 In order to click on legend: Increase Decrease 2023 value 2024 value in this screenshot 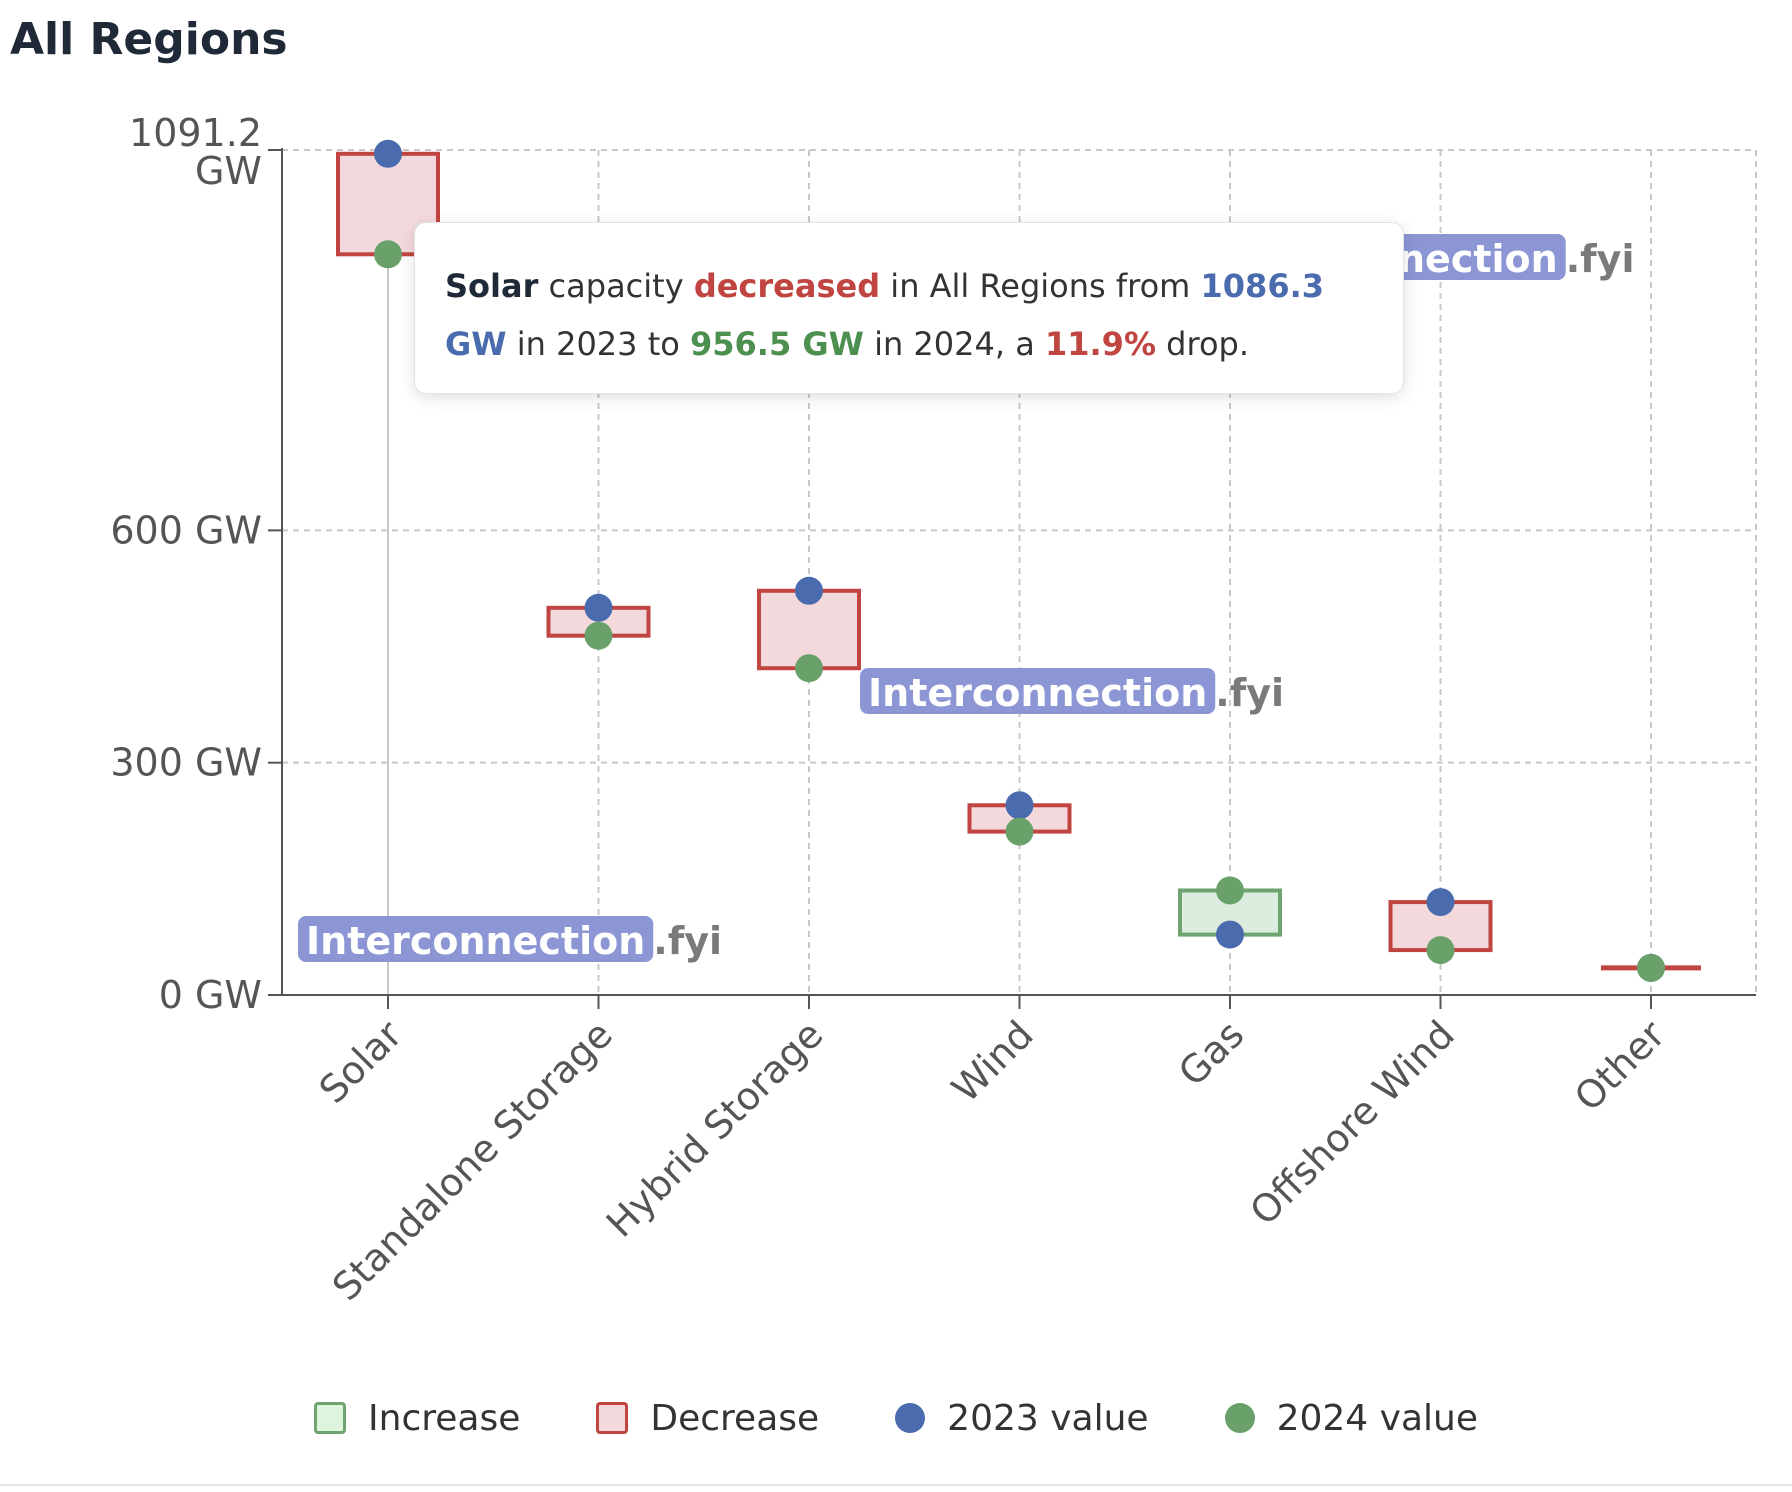, I will do `click(896, 1418)`.